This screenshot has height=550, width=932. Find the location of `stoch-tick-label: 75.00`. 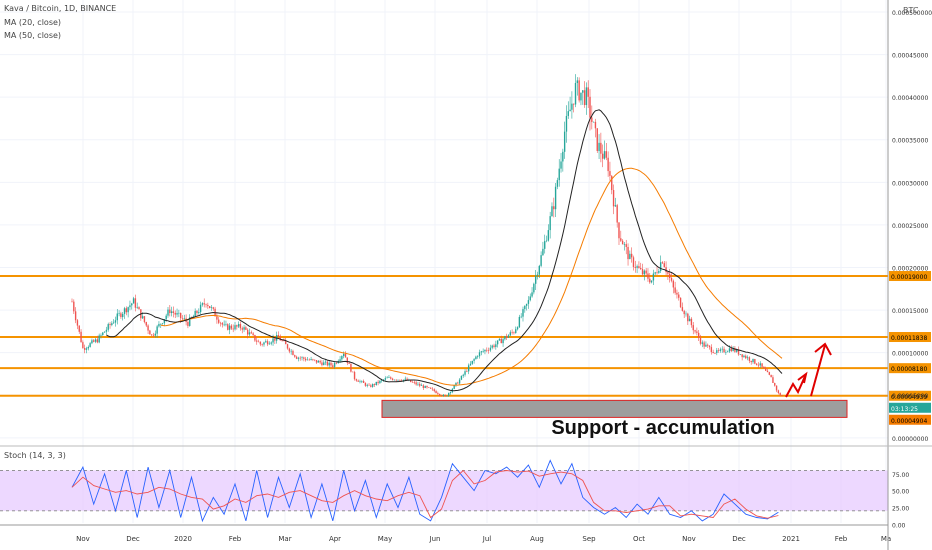

stoch-tick-label: 75.00 is located at coordinates (900, 475).